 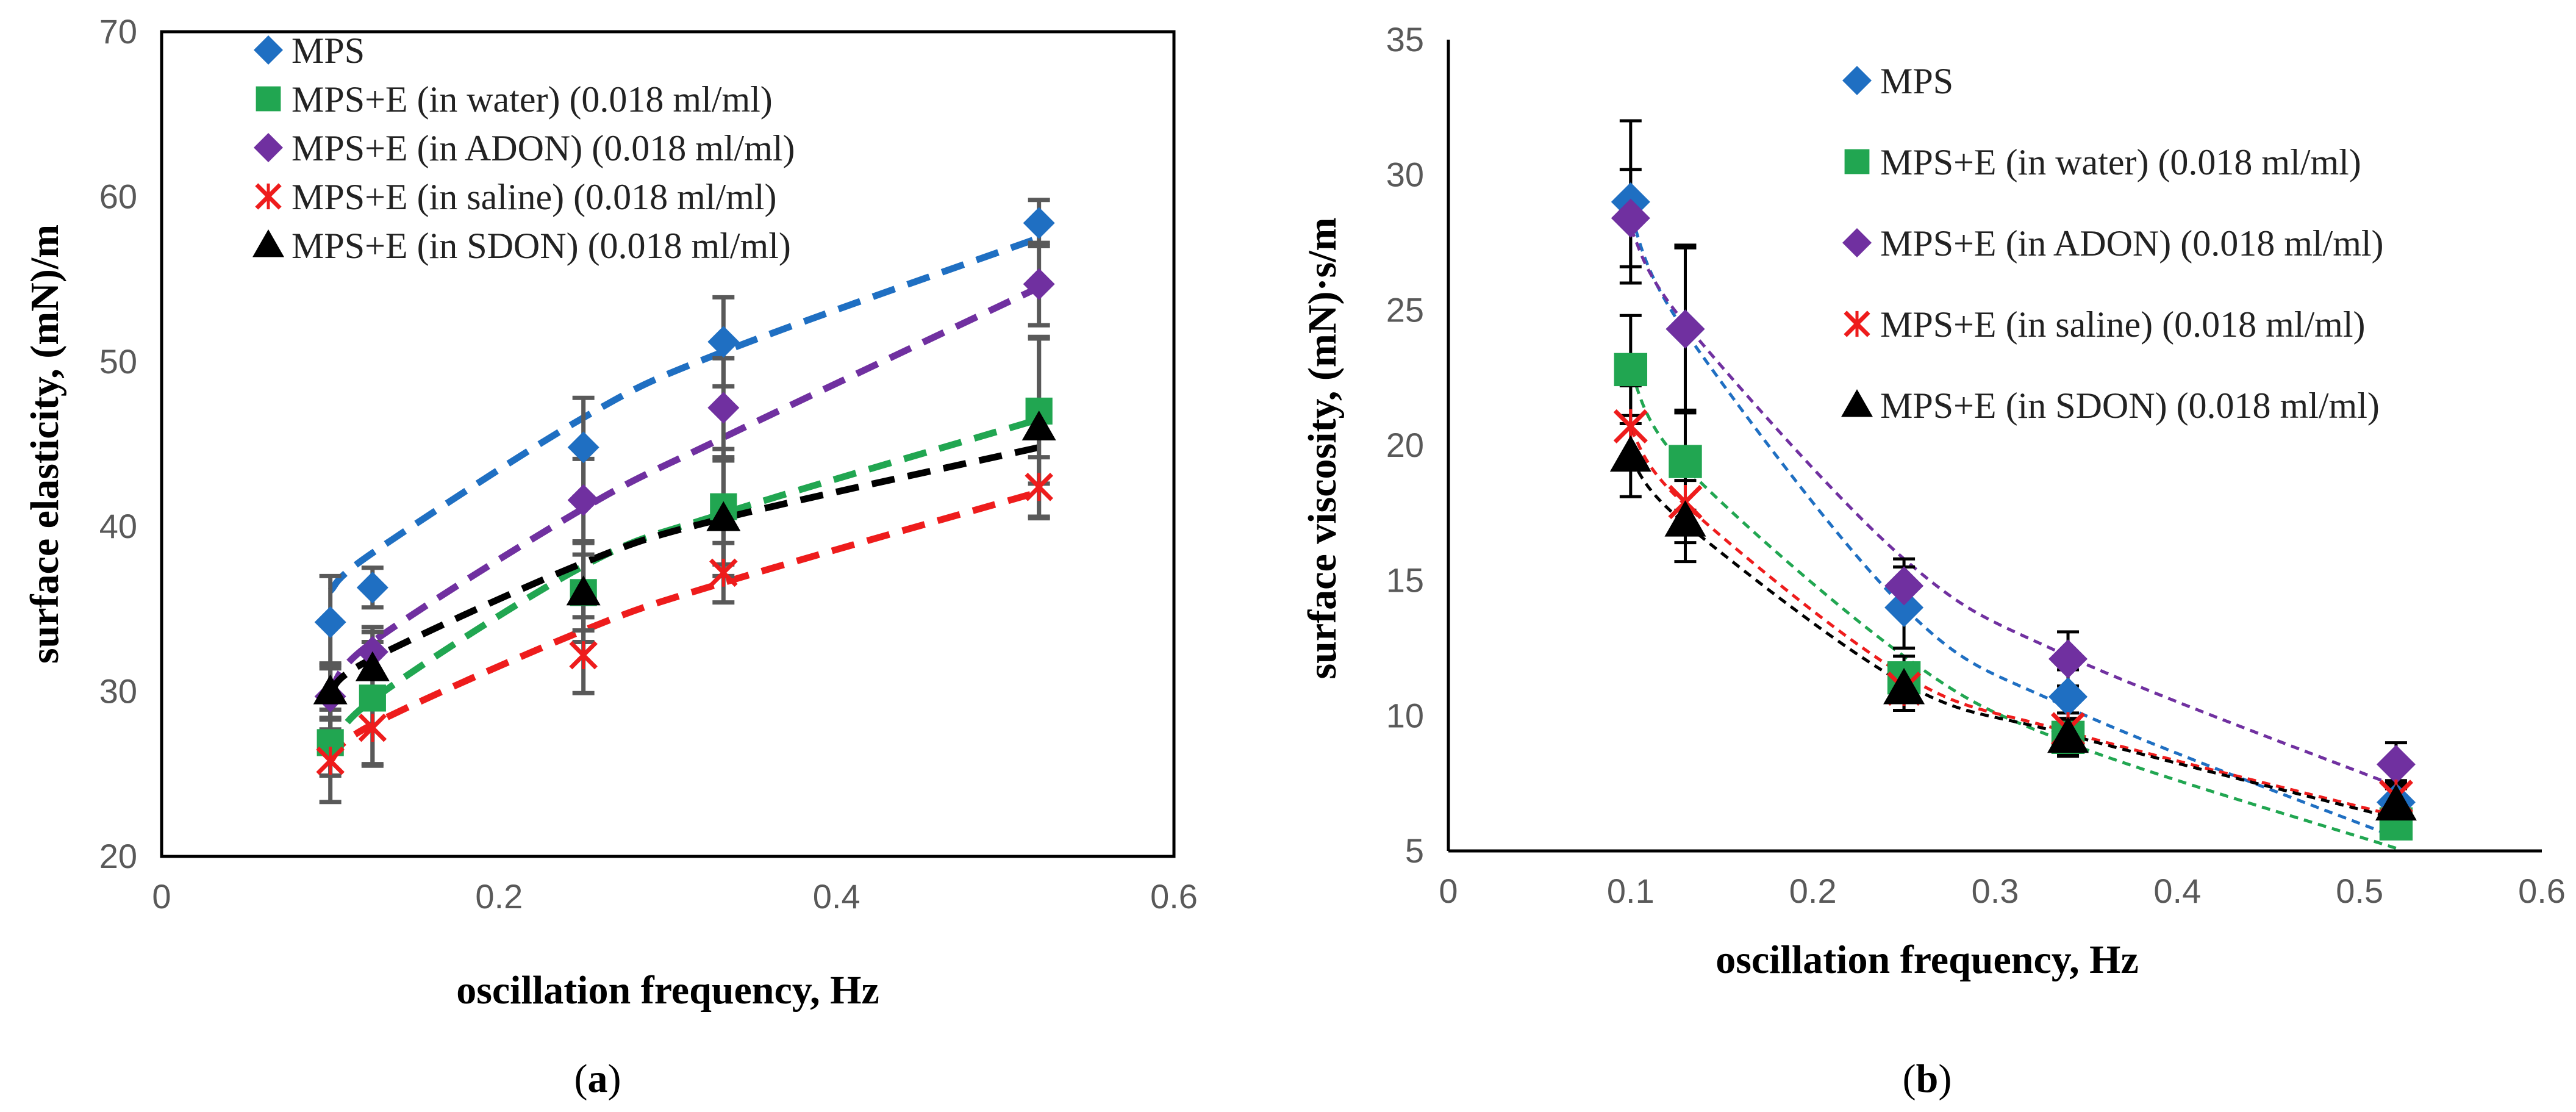 What do you see at coordinates (268, 99) in the screenshot?
I see `legend-marker-a-water` at bounding box center [268, 99].